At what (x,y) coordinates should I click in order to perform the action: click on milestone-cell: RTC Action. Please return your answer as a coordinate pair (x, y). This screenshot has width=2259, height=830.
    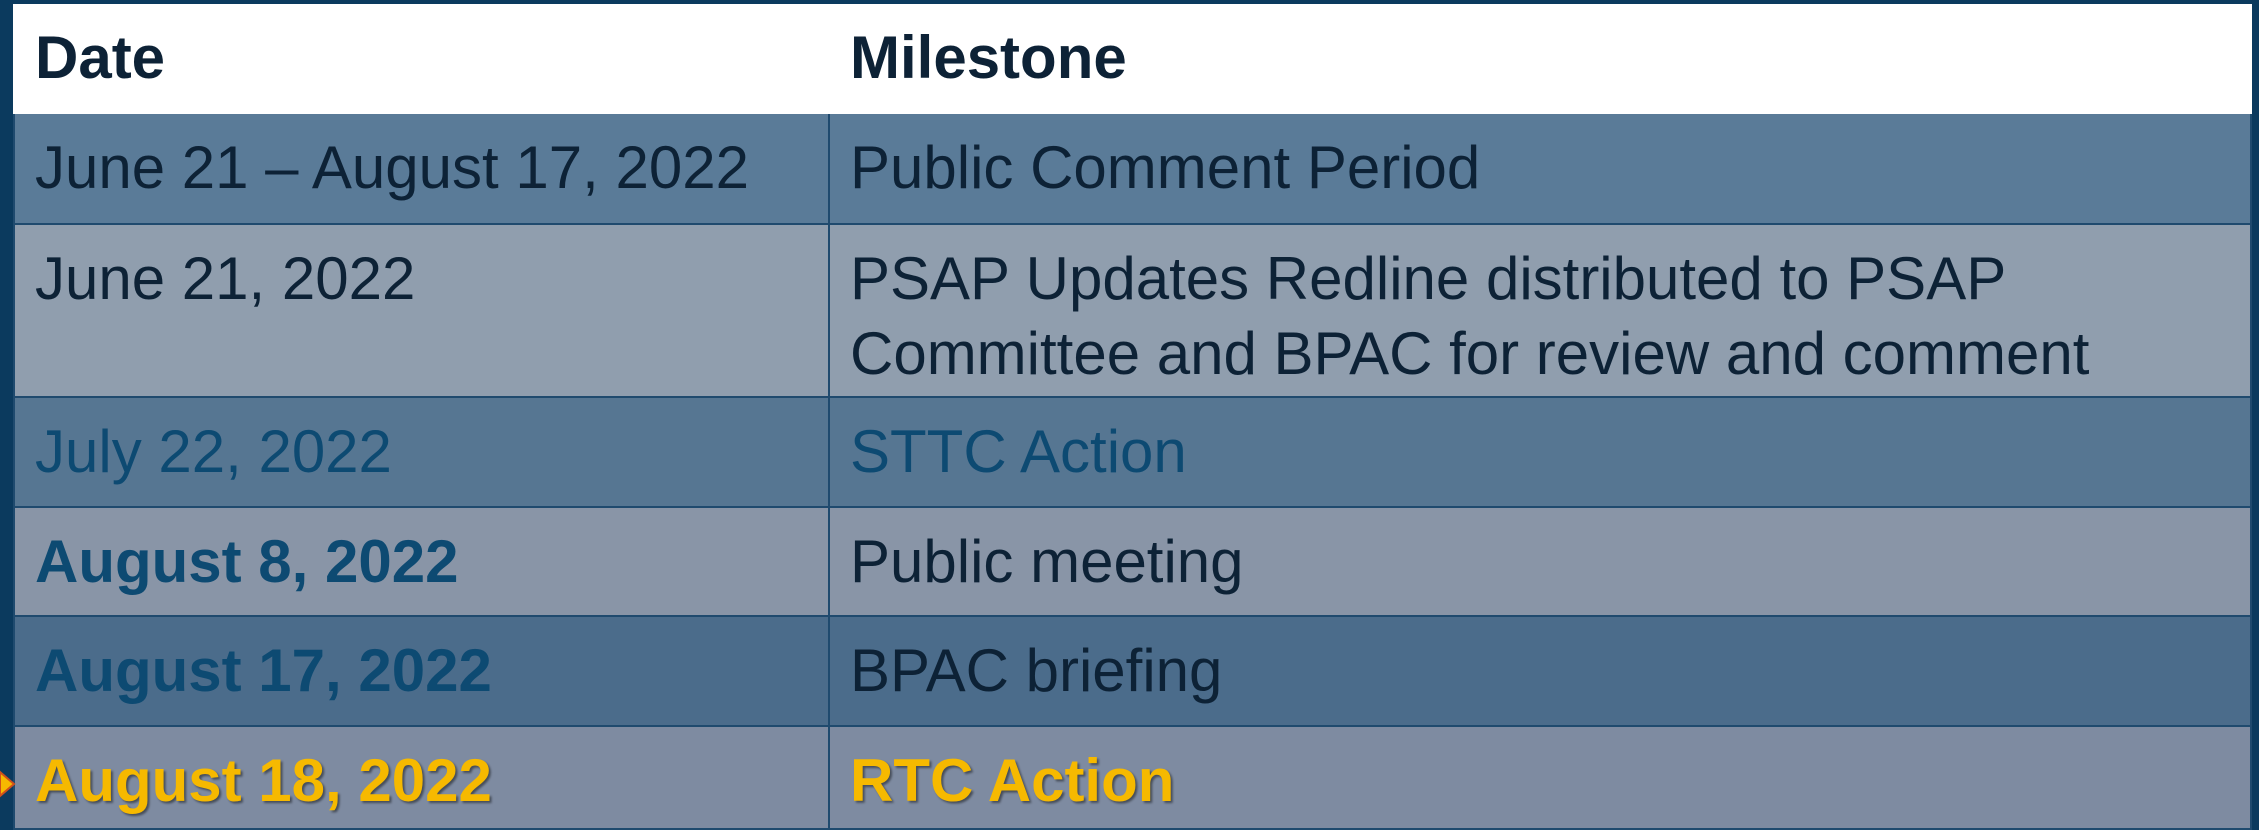
    Looking at the image, I should click on (1540, 777).